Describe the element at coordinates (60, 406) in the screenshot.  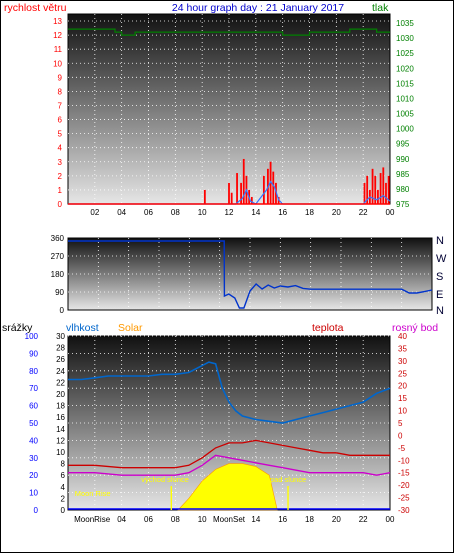
I see `inner-axis-tick: 18` at that location.